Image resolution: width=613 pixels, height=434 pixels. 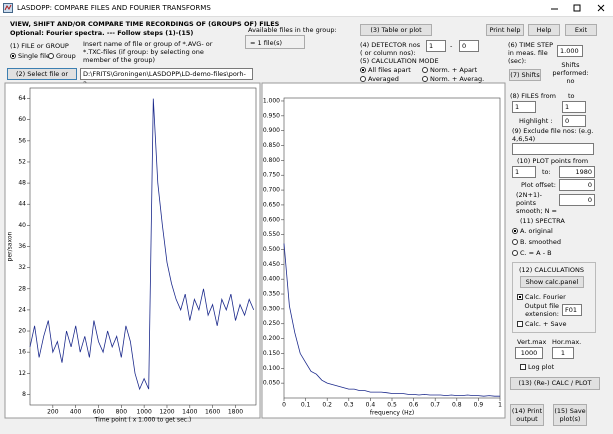 I want to click on y-tick-label: 20, so click(x=22, y=331).